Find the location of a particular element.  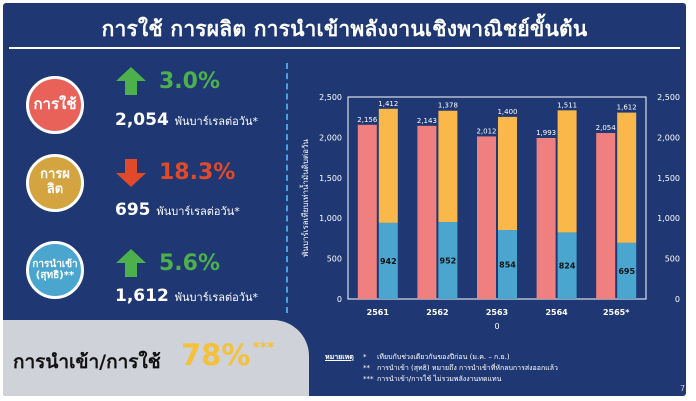

import-unit: พันบาร์เรลต่อวัน* is located at coordinates (216, 297).